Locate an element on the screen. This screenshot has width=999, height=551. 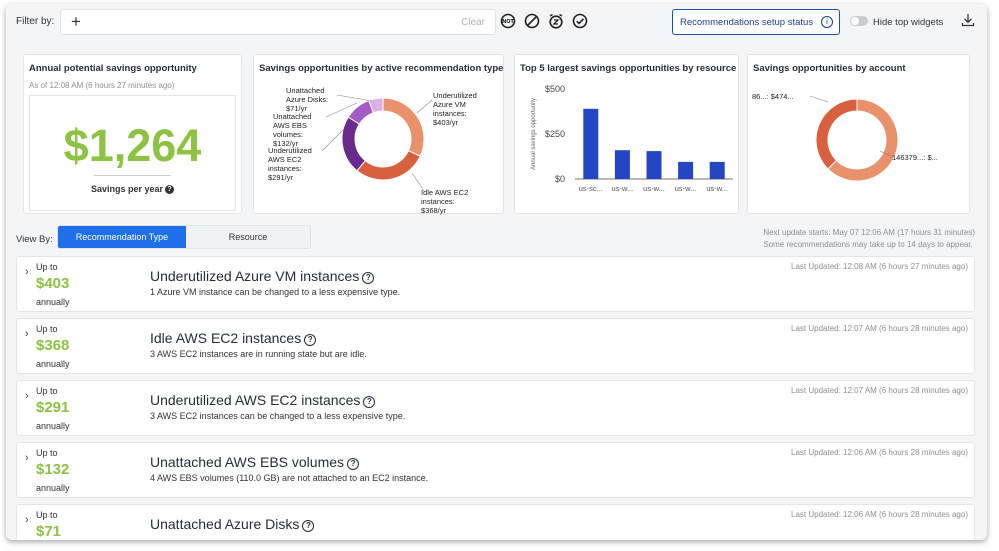
savings-caption: Savings per year? is located at coordinates (132, 189).